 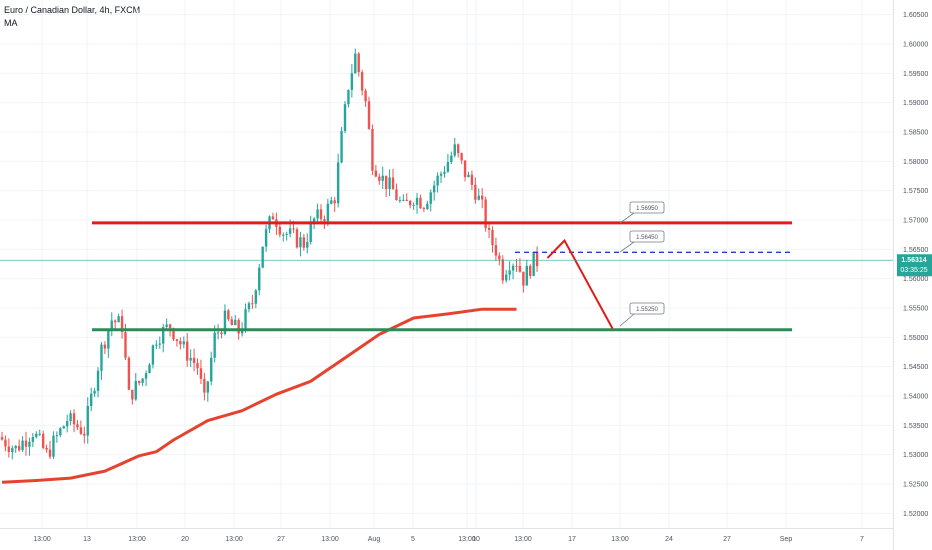 I want to click on symbol-title: Euro / Canadian Dollar, 4h, FXCM, so click(x=72, y=10).